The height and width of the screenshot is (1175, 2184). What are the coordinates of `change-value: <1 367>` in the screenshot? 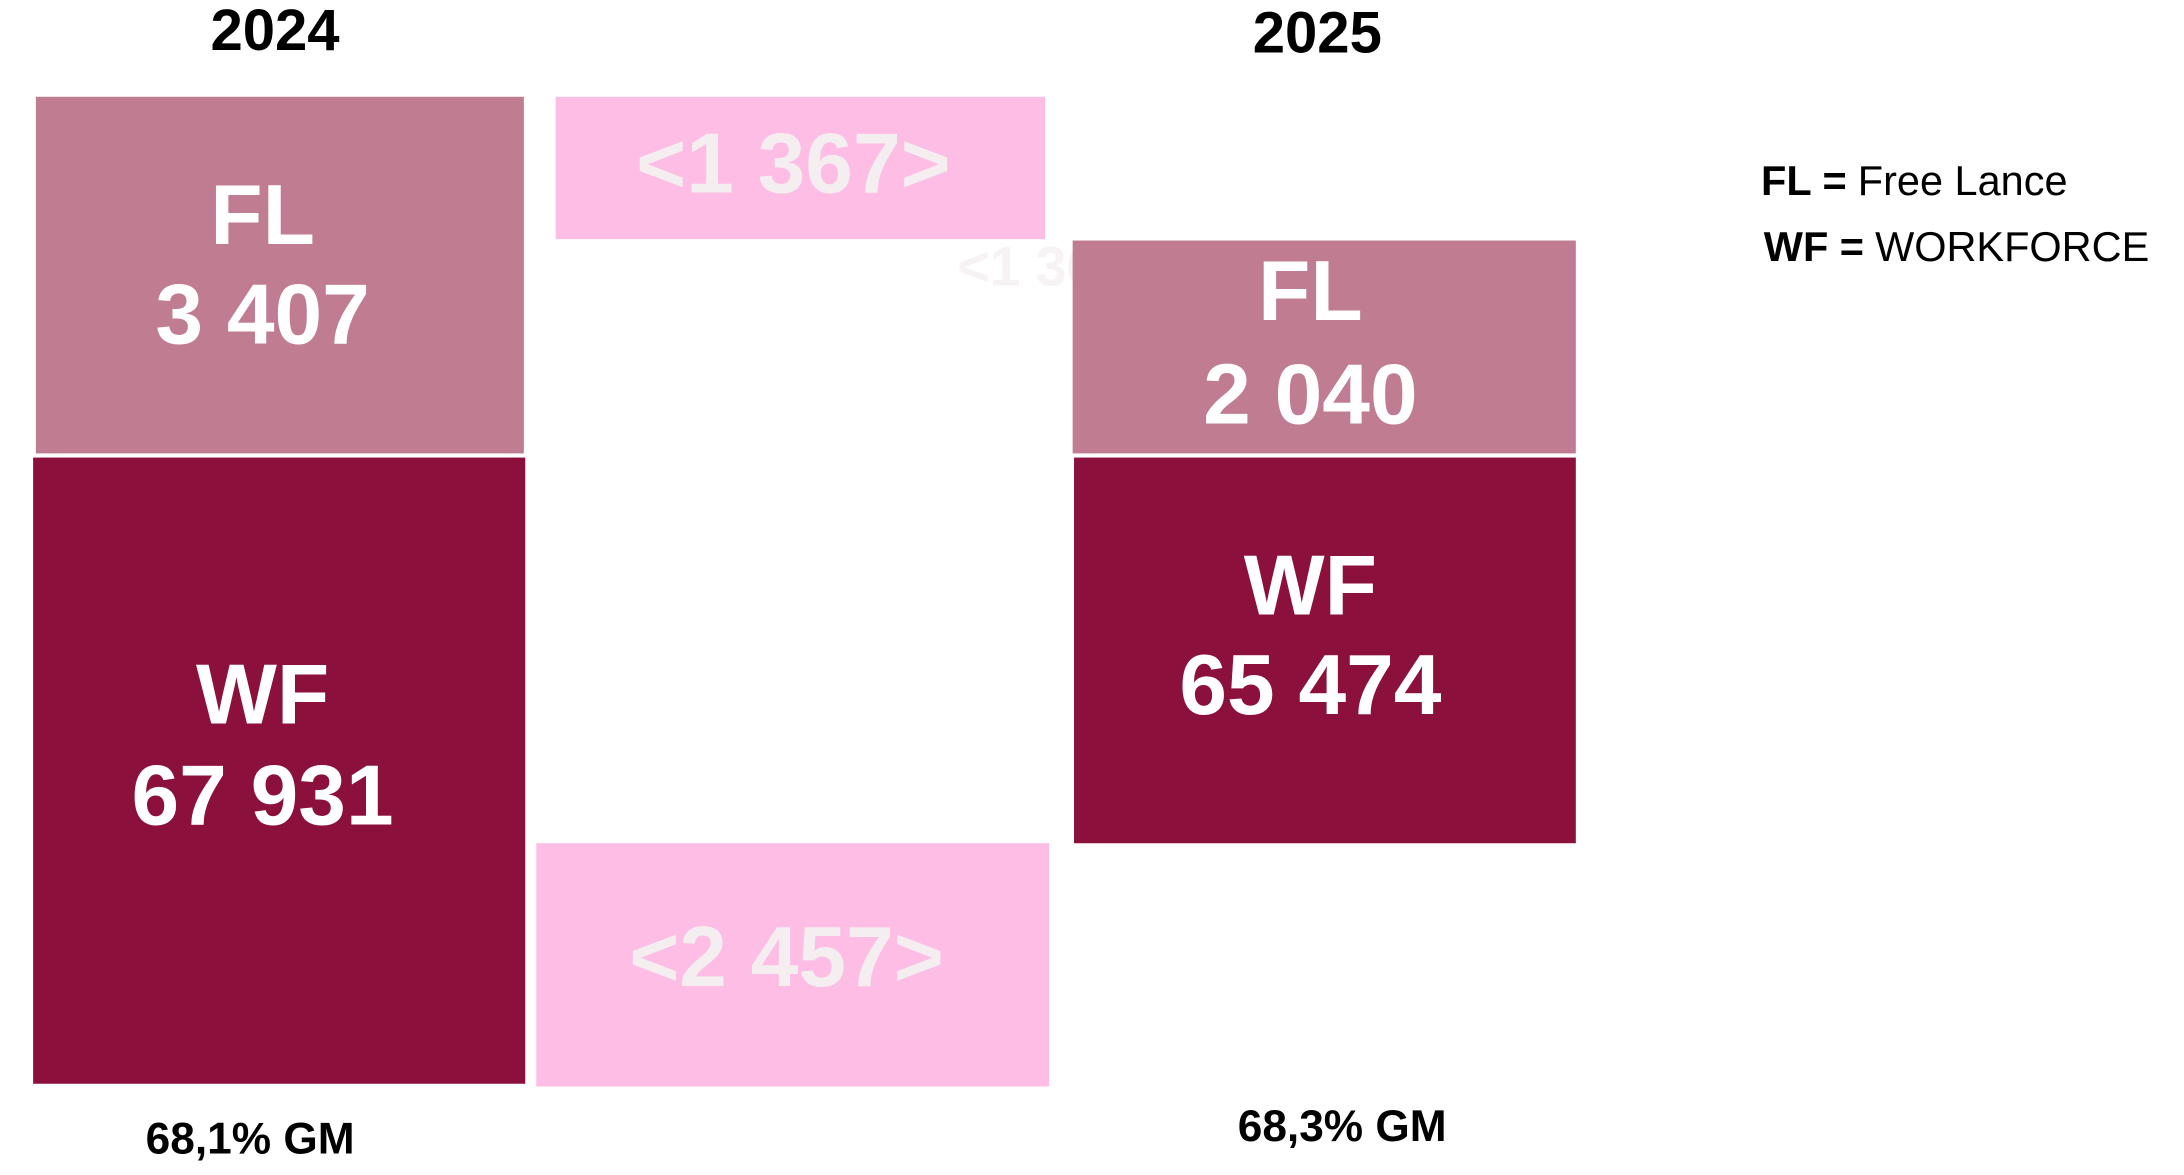 It's located at (793, 164).